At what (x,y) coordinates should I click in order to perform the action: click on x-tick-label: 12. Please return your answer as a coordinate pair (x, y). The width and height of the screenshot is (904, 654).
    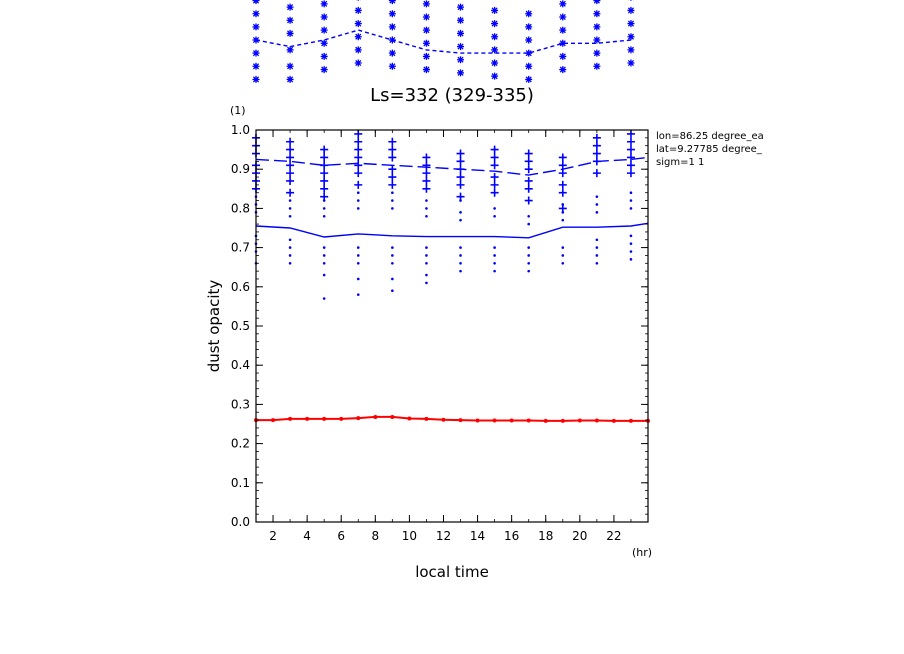
    Looking at the image, I should click on (443, 536).